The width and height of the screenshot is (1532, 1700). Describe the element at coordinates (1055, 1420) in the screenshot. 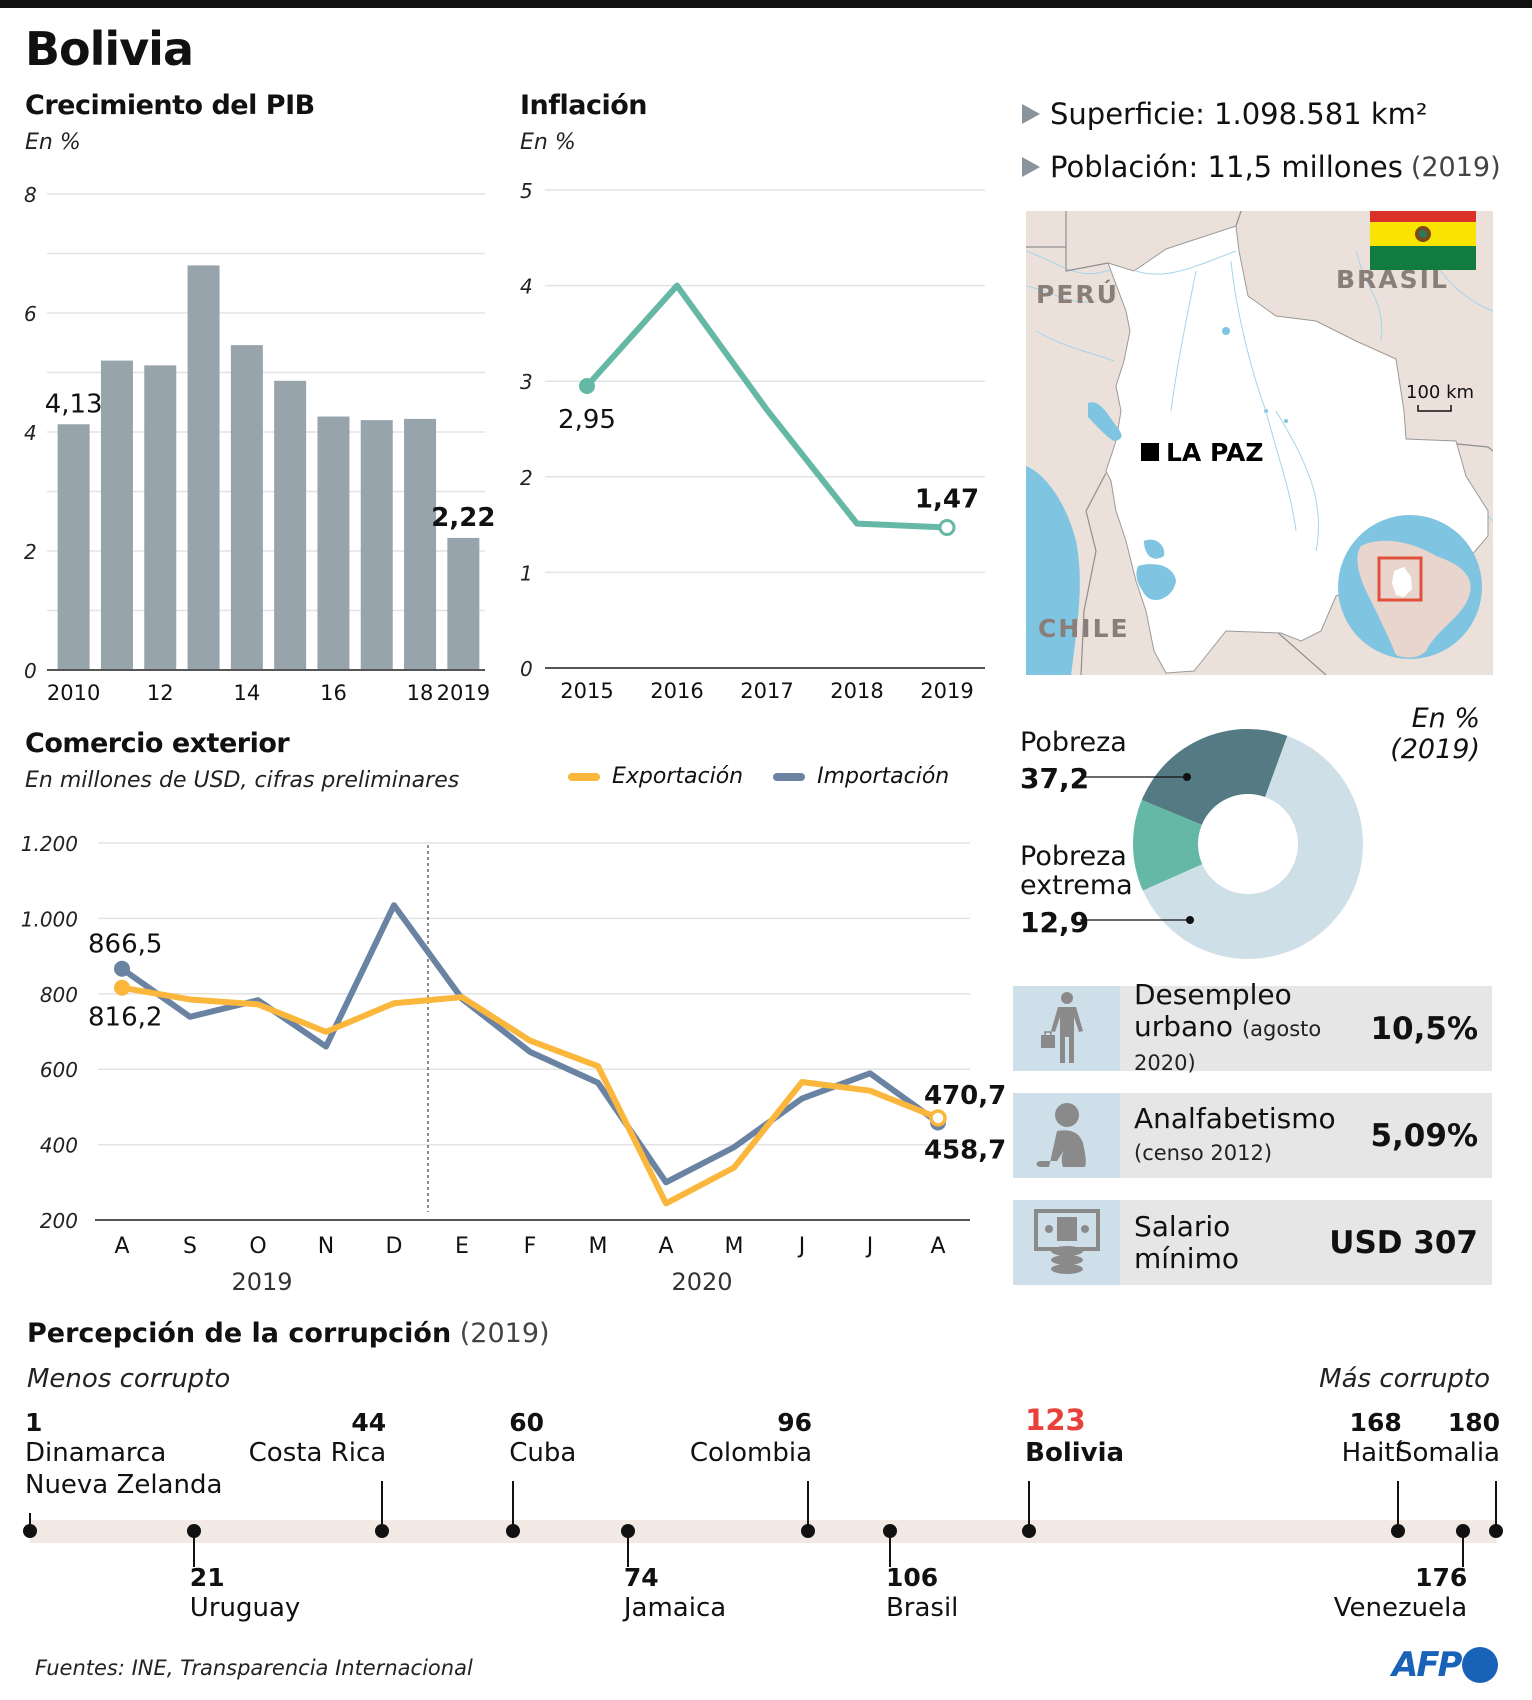

I see `timeline-rank: 123` at that location.